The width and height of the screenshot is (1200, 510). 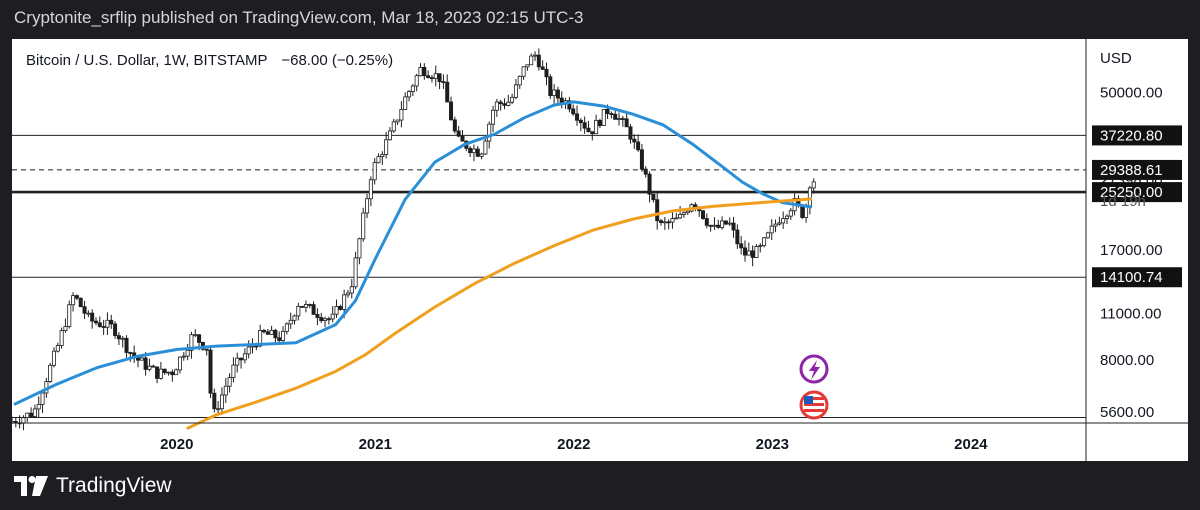 What do you see at coordinates (1131, 250) in the screenshot?
I see `y-tick-label: 17000.00` at bounding box center [1131, 250].